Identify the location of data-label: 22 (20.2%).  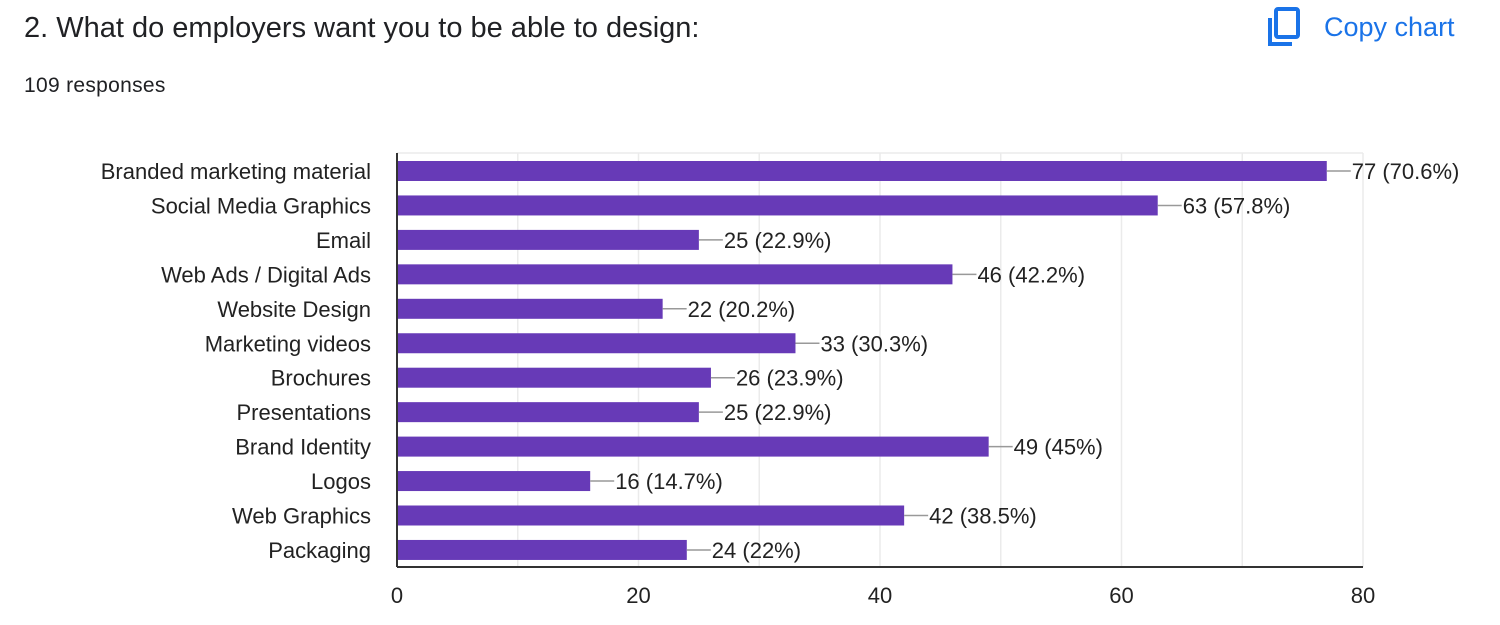
(742, 309).